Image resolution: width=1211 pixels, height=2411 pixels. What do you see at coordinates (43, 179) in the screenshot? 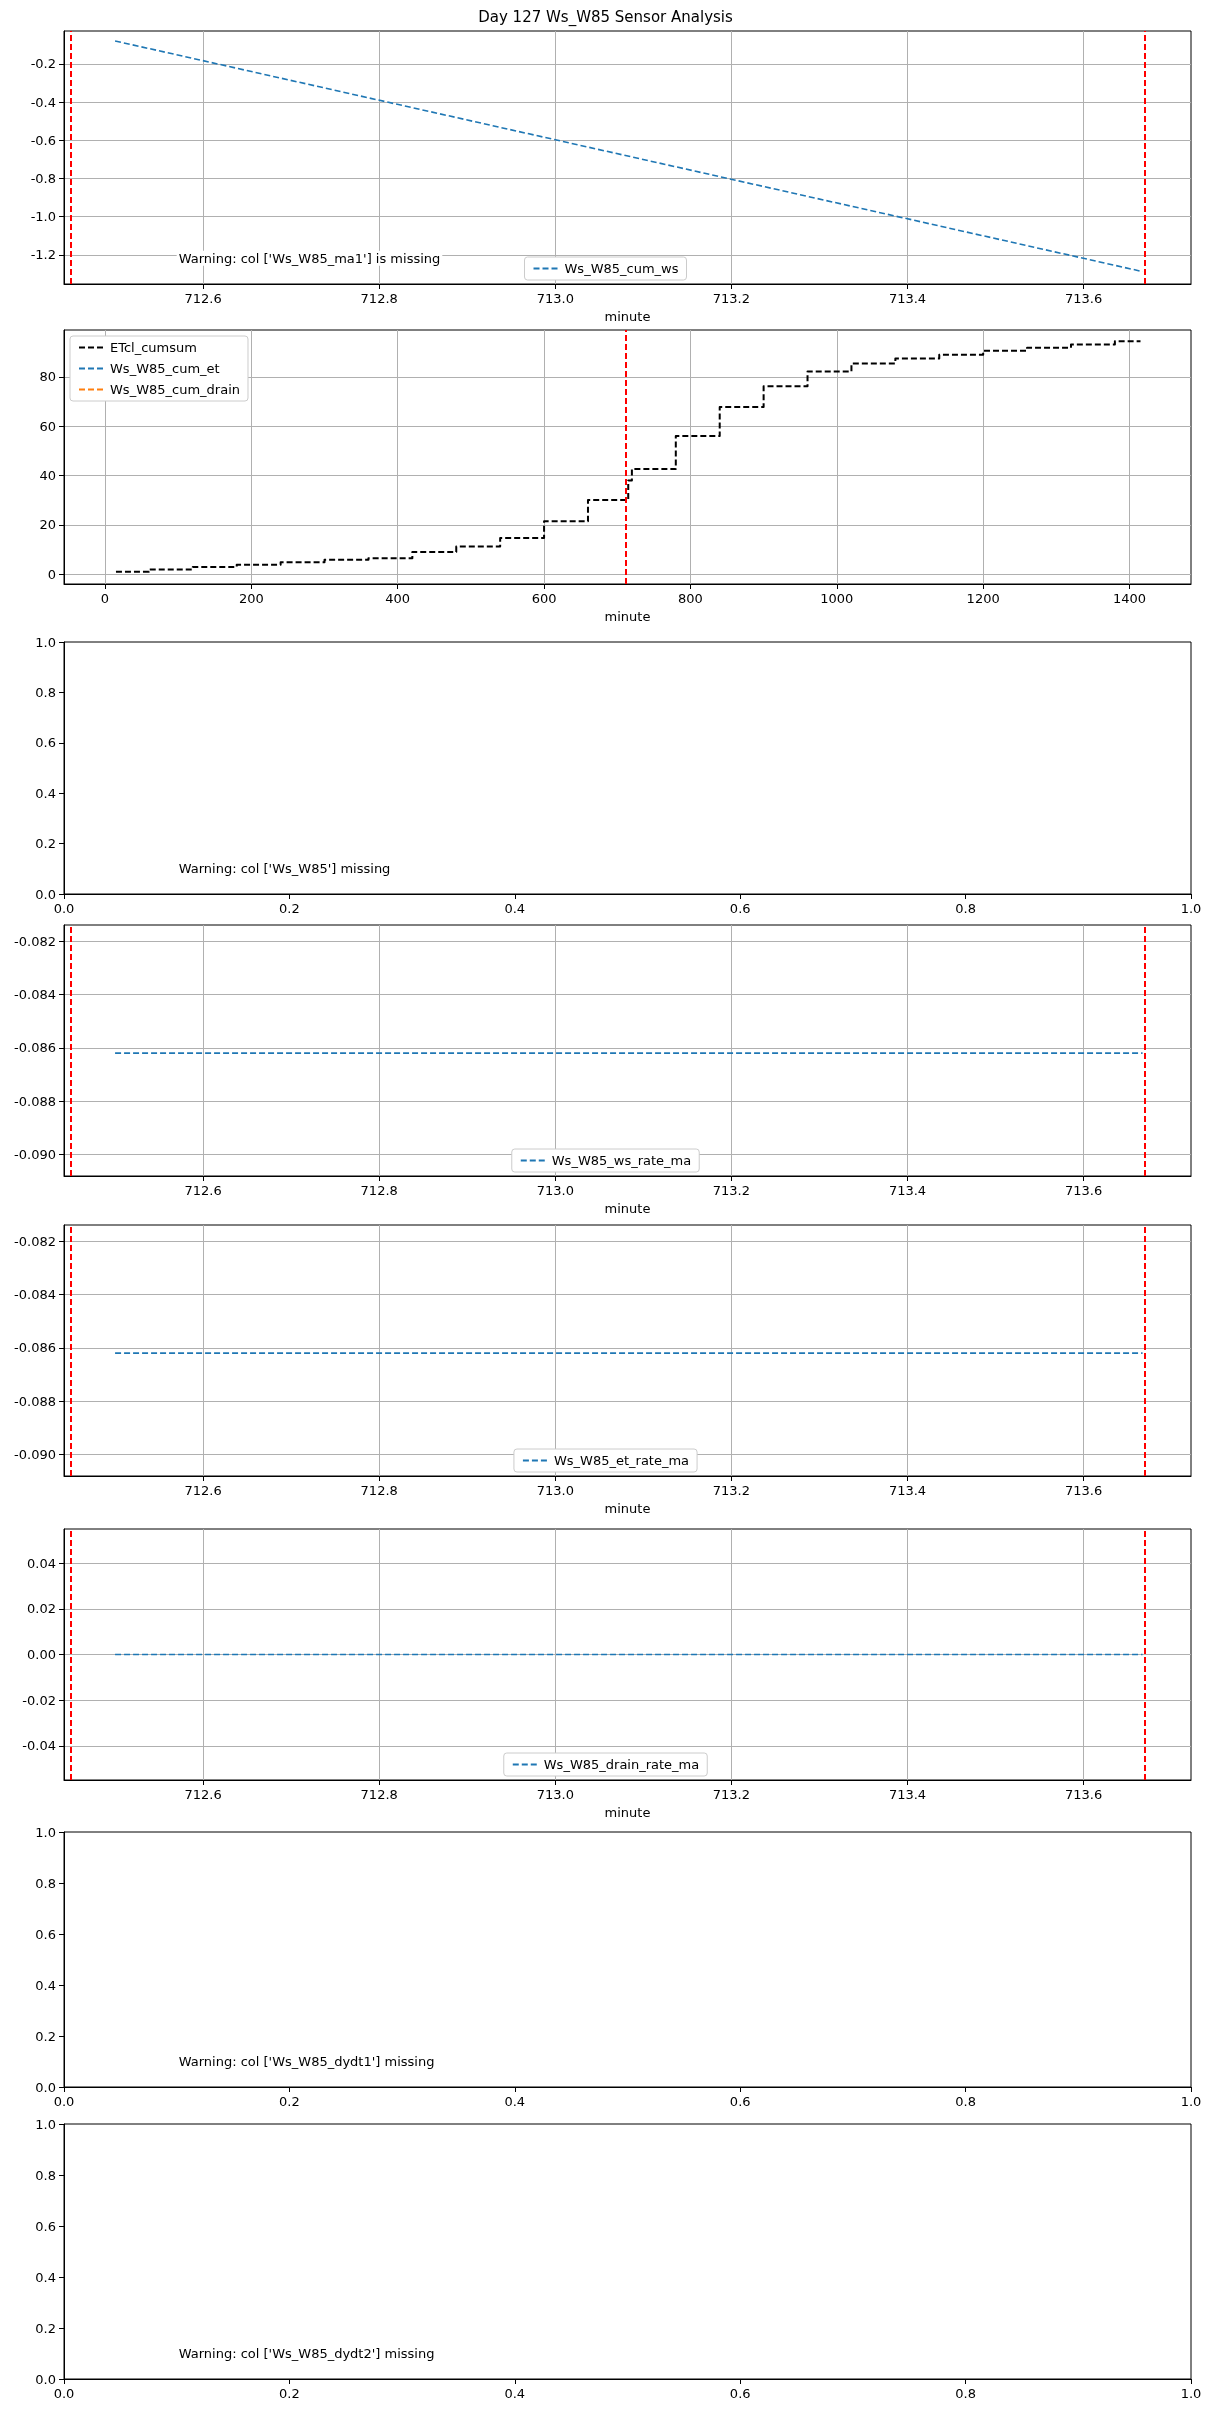
I see `y-tick-label: -0.8` at bounding box center [43, 179].